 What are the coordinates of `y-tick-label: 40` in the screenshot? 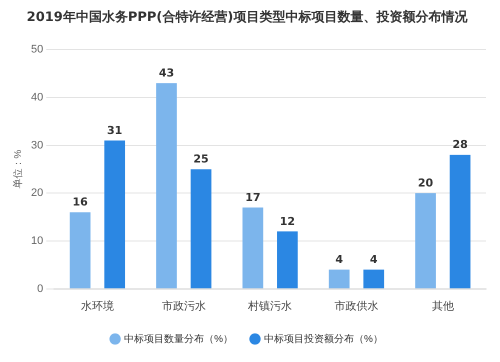 It's located at (37, 97).